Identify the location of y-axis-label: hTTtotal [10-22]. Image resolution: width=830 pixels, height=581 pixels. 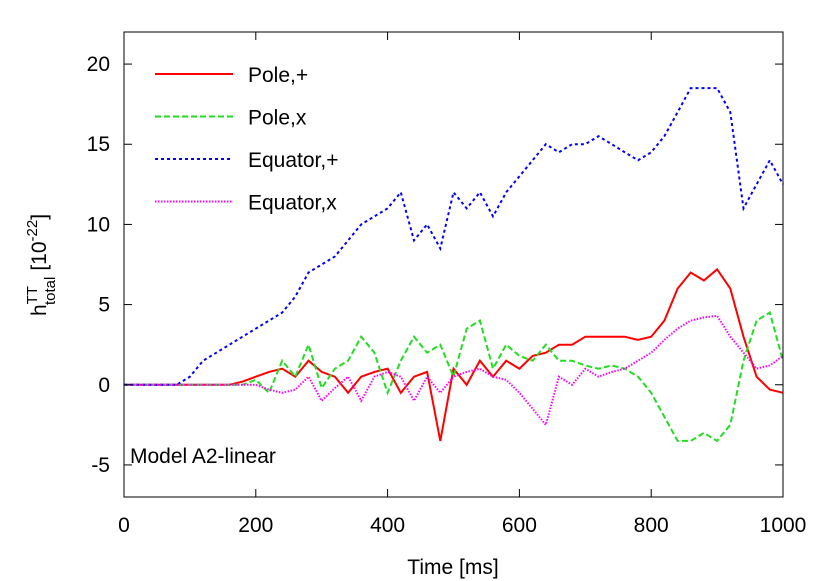
(41, 265).